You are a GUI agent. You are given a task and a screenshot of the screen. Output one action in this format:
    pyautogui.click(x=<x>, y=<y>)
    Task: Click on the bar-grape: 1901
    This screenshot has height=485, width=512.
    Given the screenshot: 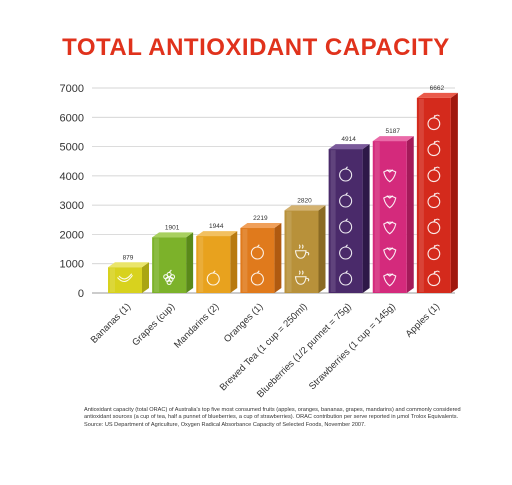 What is the action you would take?
    pyautogui.click(x=173, y=258)
    